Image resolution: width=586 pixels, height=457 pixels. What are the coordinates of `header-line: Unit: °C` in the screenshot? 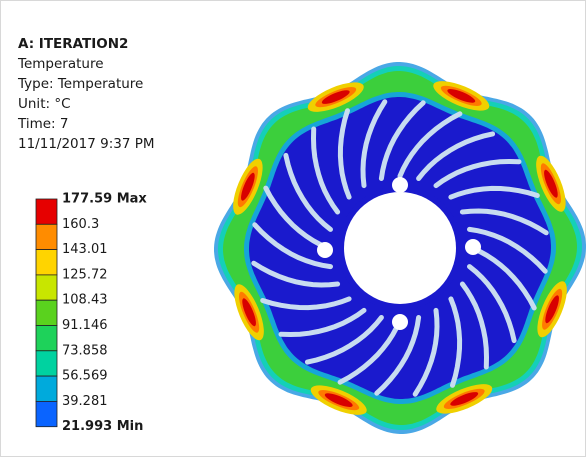 It's located at (44, 104).